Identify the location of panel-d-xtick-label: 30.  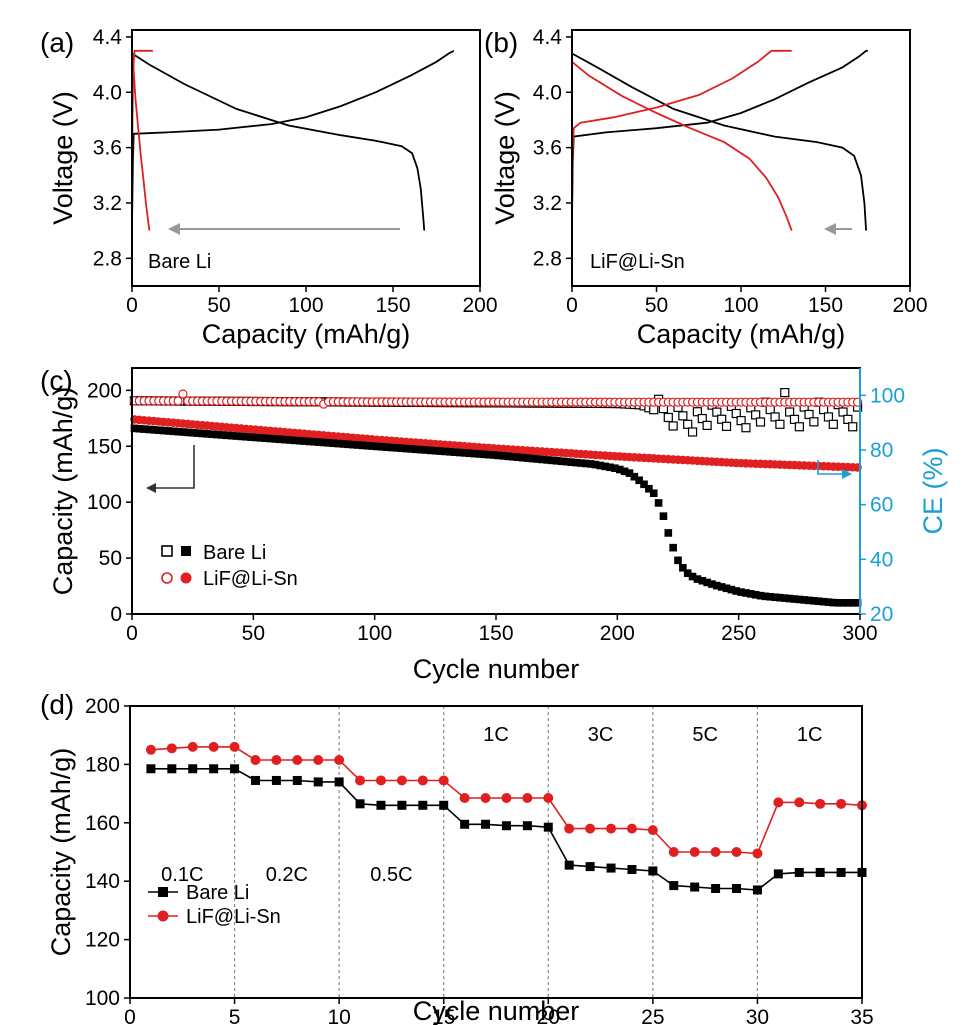
(757, 1015).